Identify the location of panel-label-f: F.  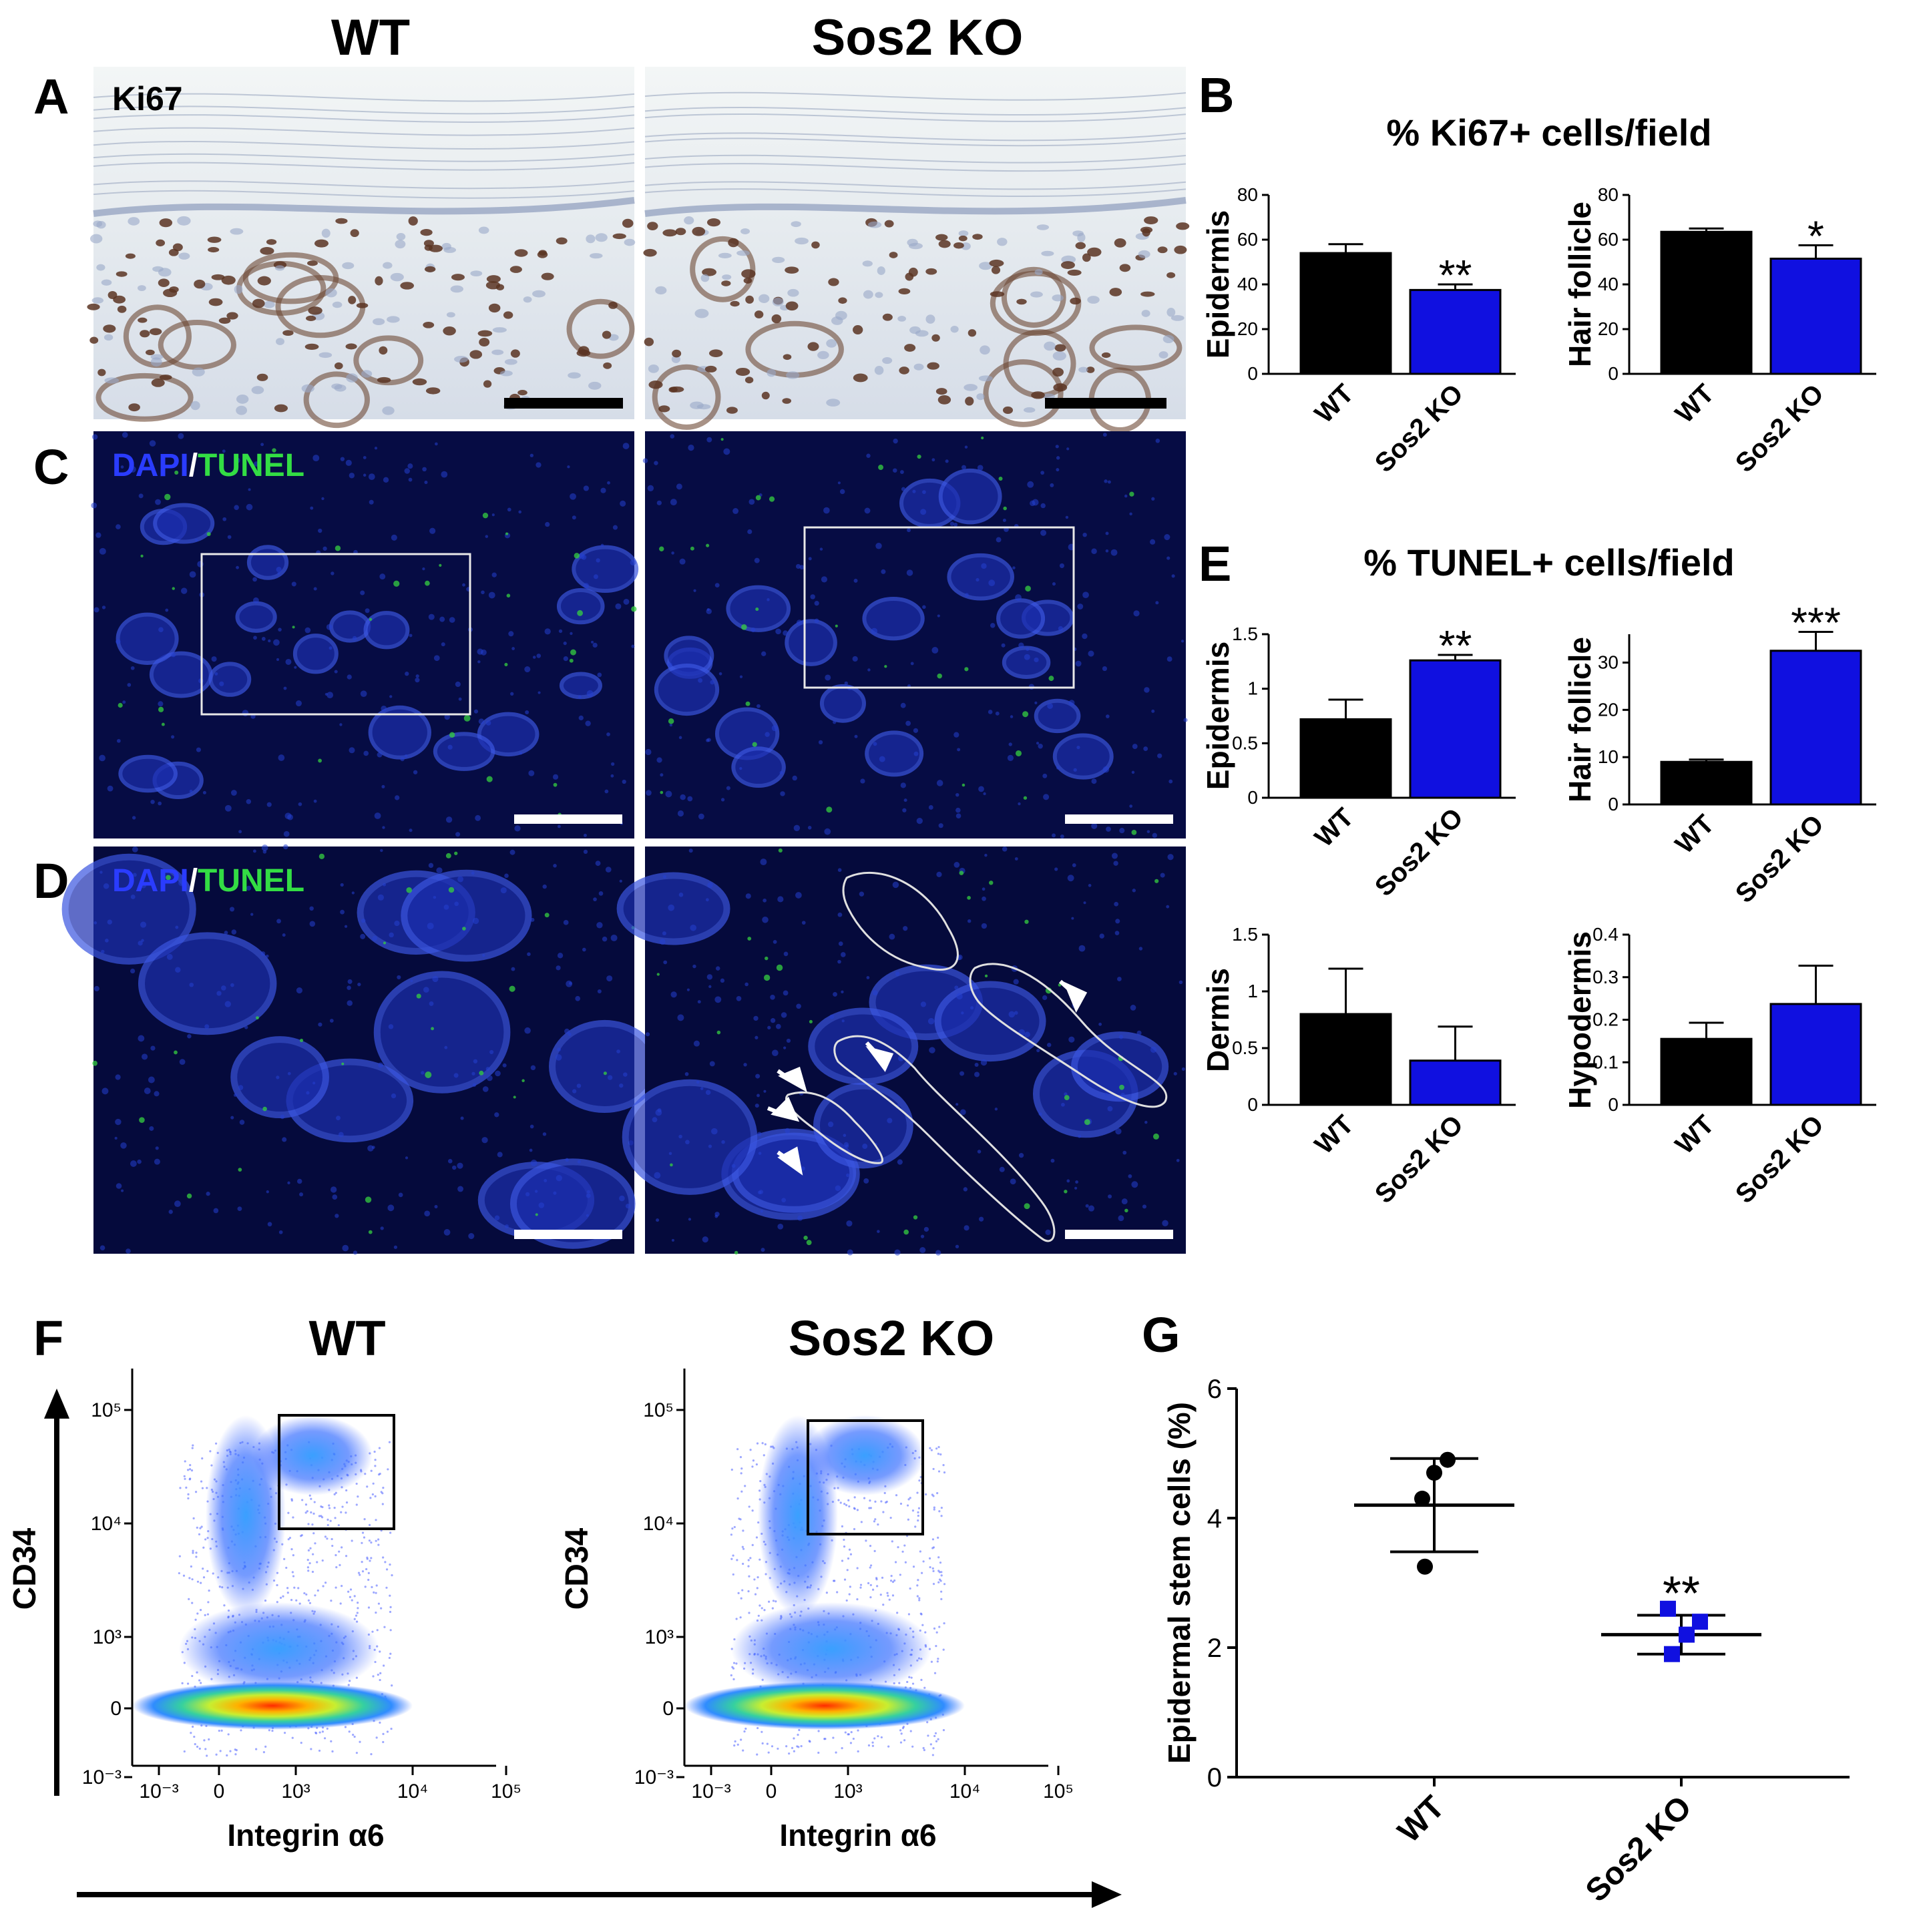
(48, 1338).